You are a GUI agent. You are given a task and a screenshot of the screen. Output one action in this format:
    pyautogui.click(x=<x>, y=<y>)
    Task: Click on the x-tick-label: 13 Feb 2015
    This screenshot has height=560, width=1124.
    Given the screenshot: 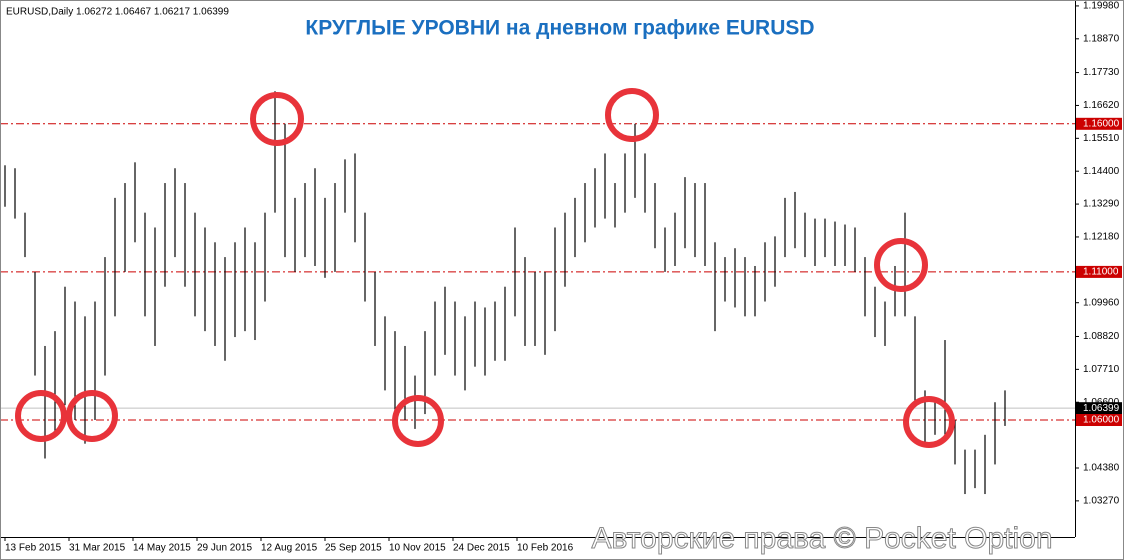 What is the action you would take?
    pyautogui.click(x=33, y=548)
    